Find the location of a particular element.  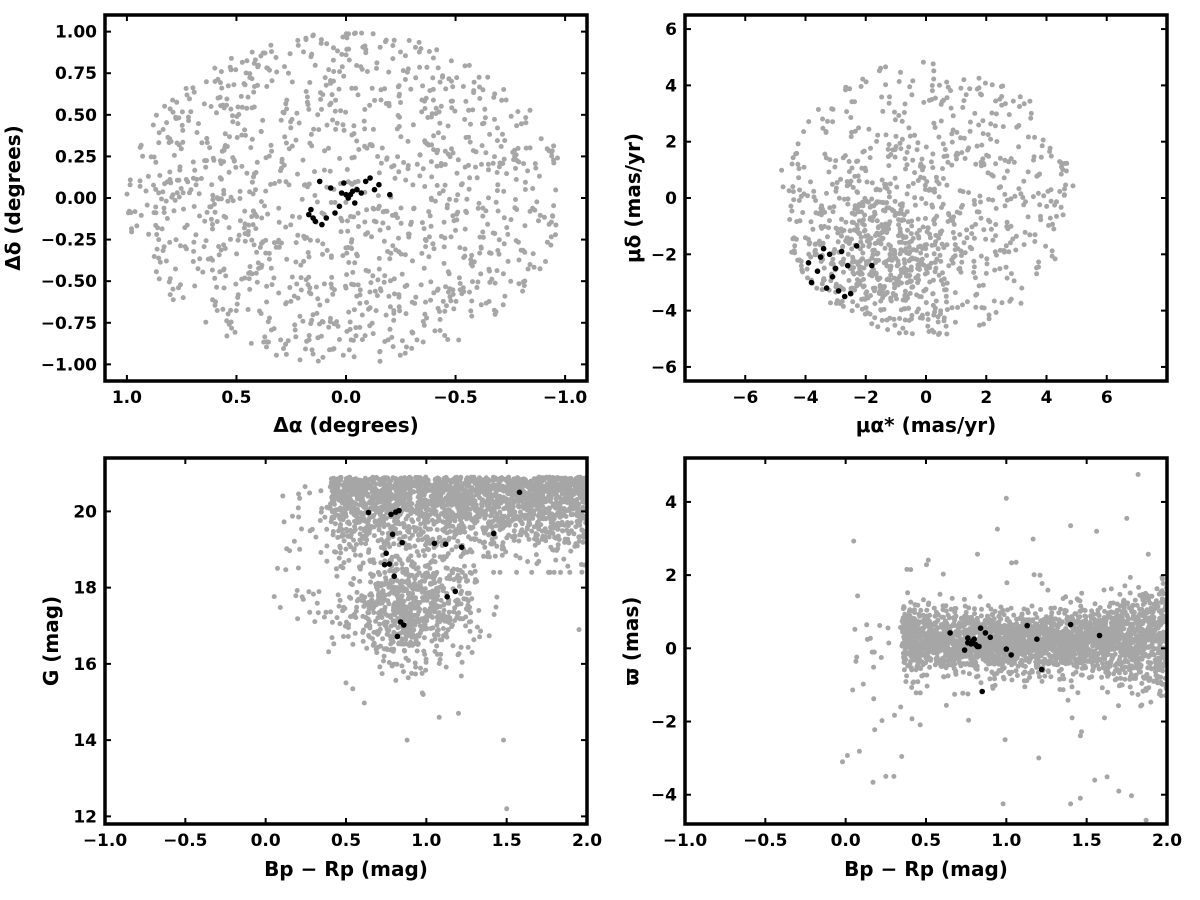

y-axis-label: μδ (mas/yr) is located at coordinates (633, 198).